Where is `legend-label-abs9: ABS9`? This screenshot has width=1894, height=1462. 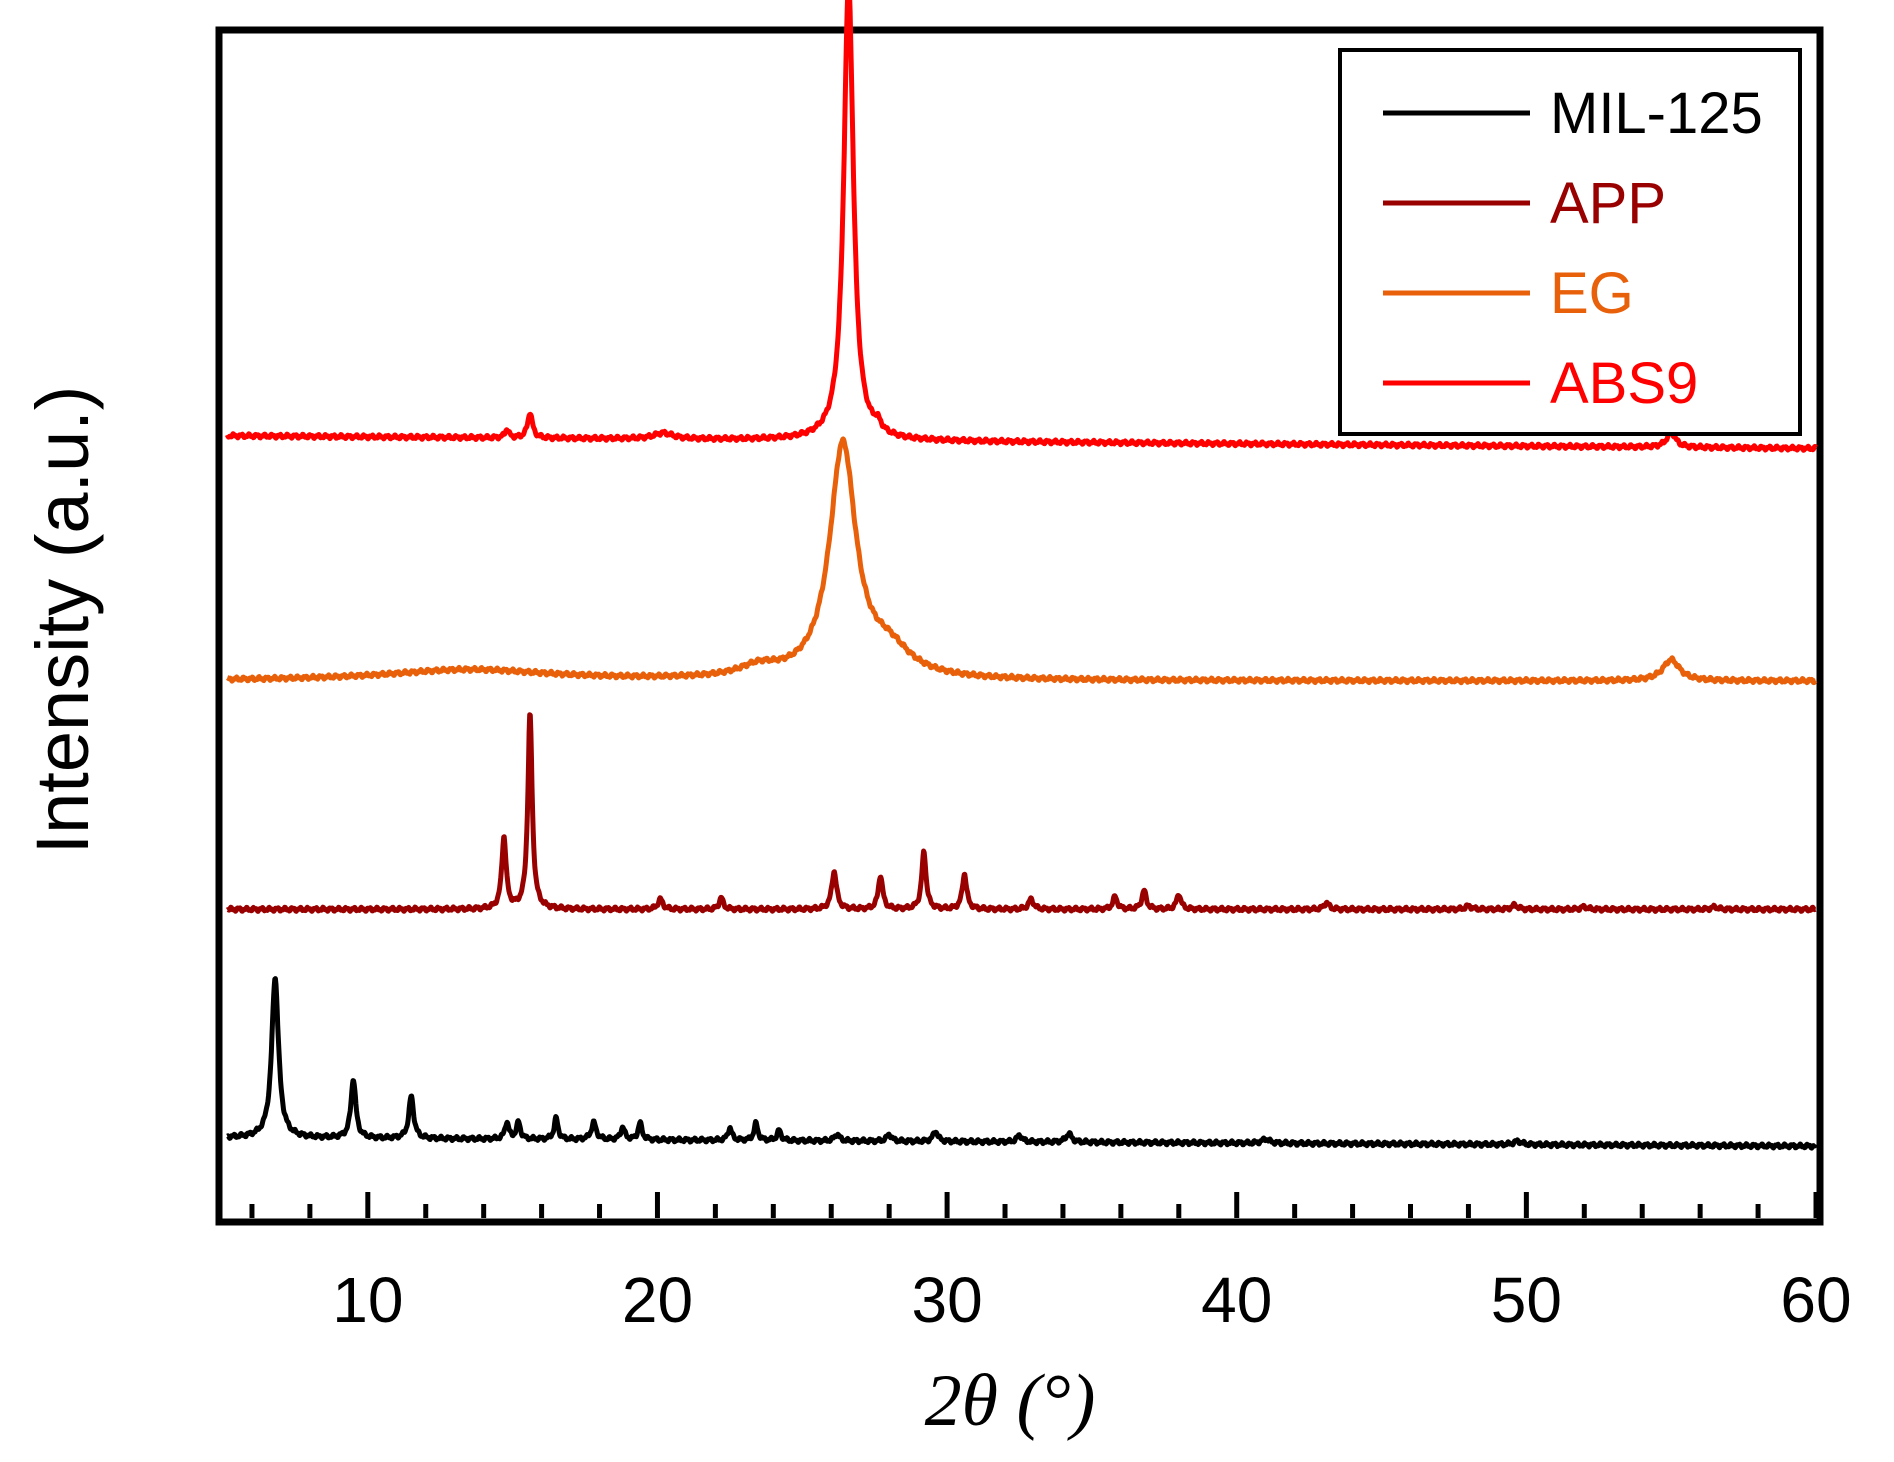
legend-label-abs9: ABS9 is located at coordinates (1624, 383).